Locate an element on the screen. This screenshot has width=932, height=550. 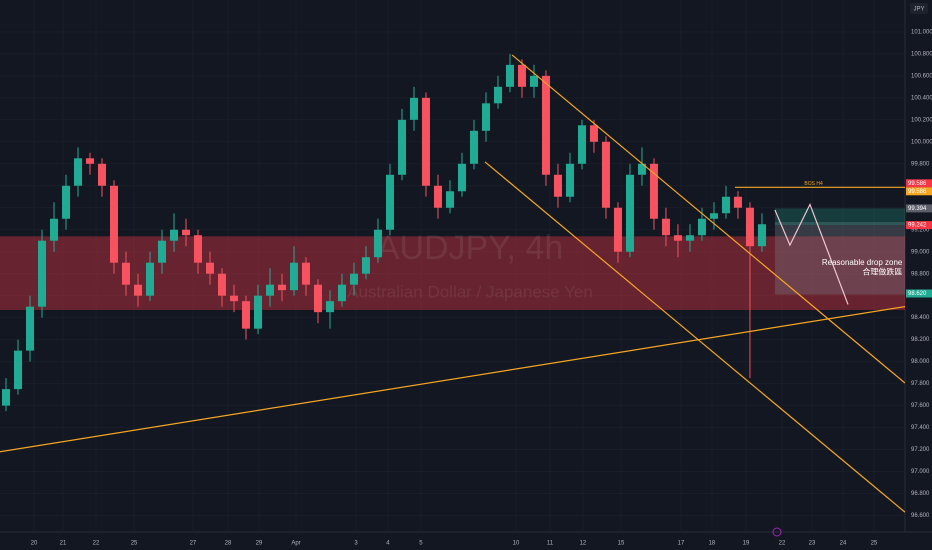
x-tick-label: 10 is located at coordinates (516, 544).